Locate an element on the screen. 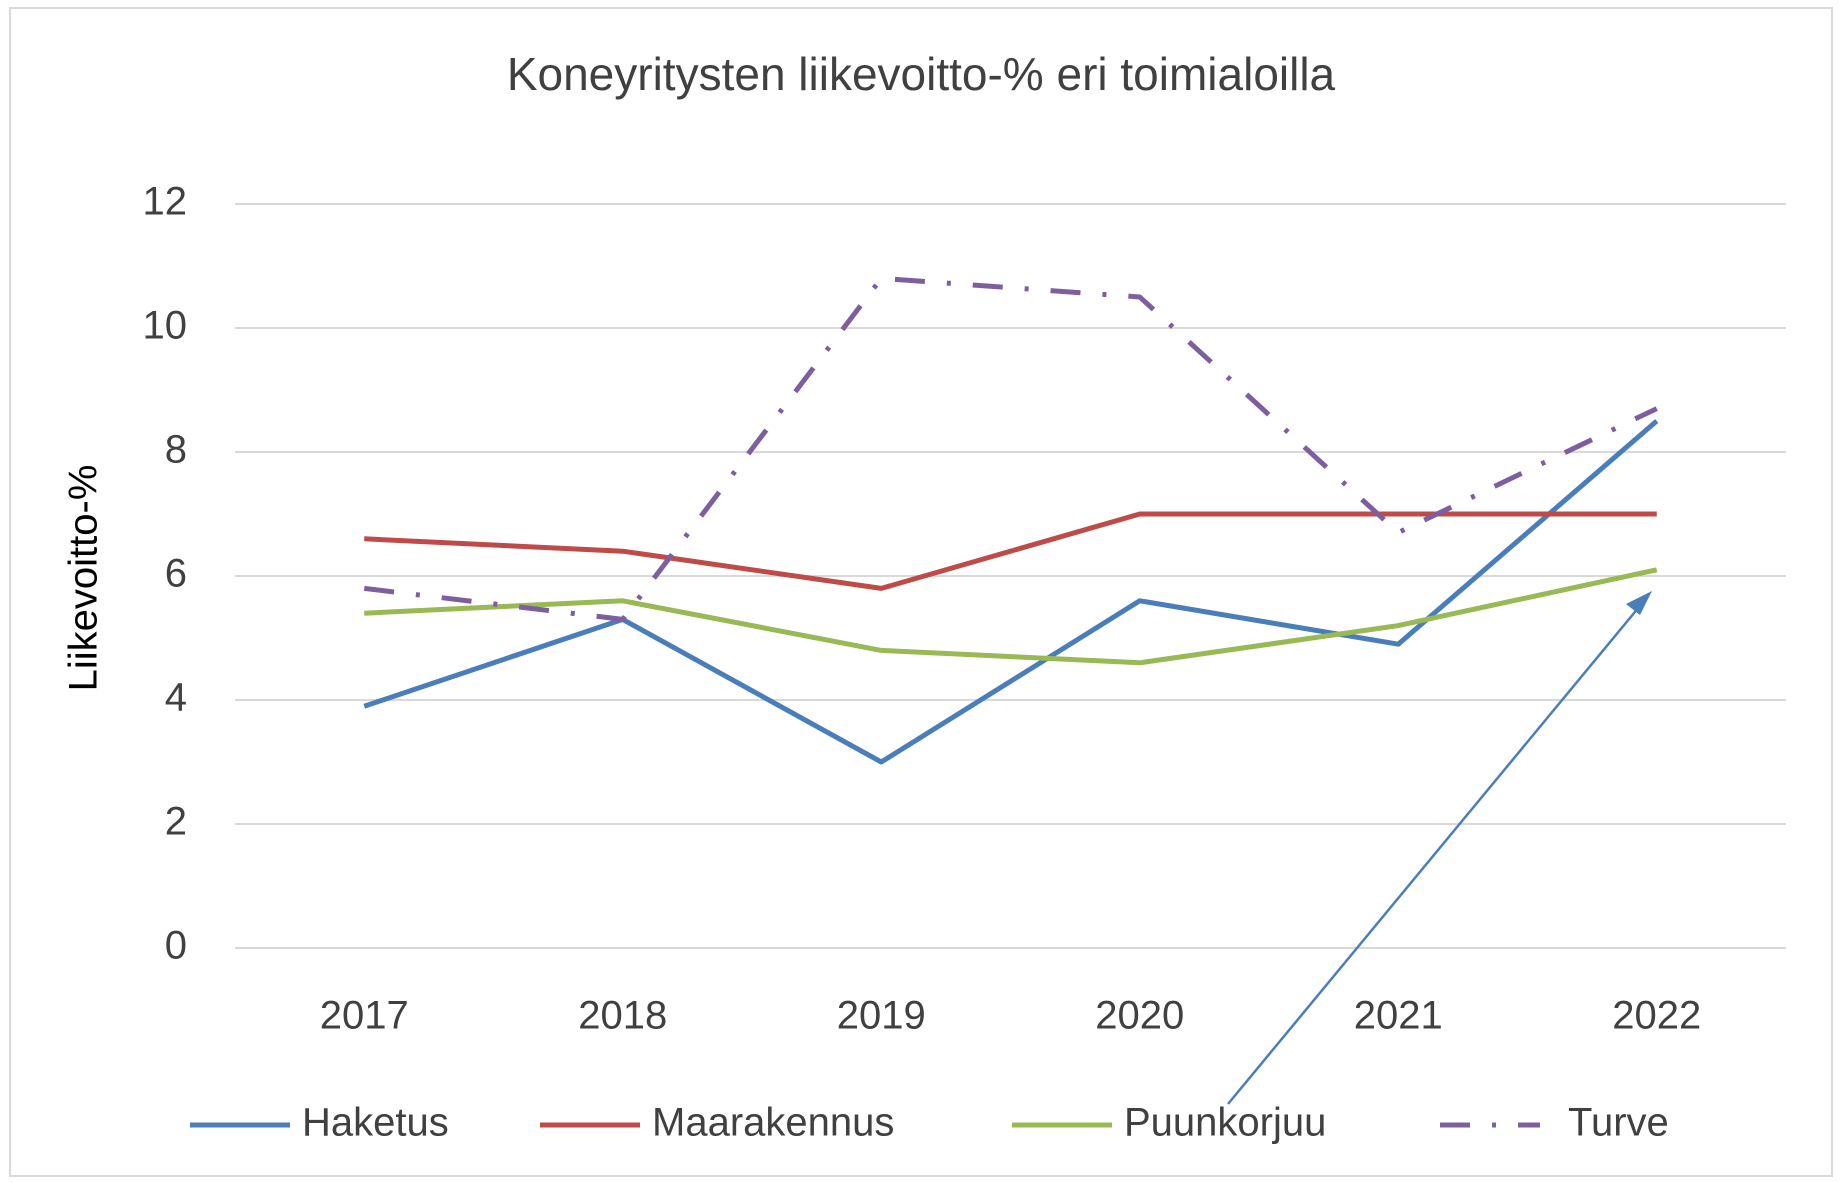 This screenshot has width=1842, height=1182. legend: Haketus Maarakennus Puunkorjuu Turve is located at coordinates (929, 1123).